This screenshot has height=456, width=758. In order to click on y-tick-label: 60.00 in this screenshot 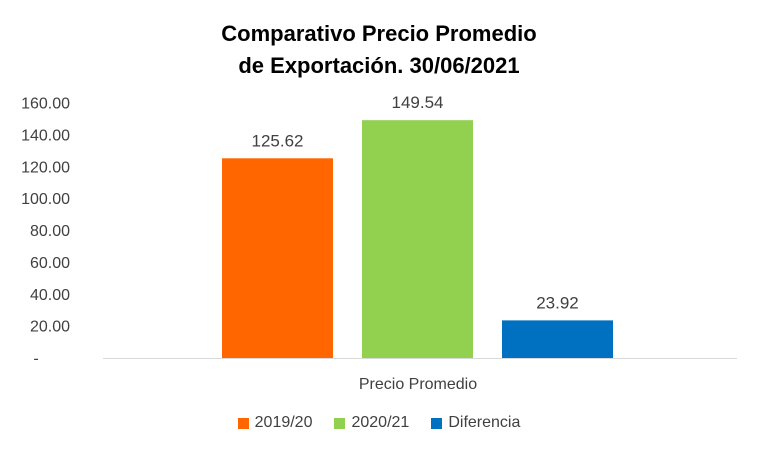, I will do `click(50, 263)`.